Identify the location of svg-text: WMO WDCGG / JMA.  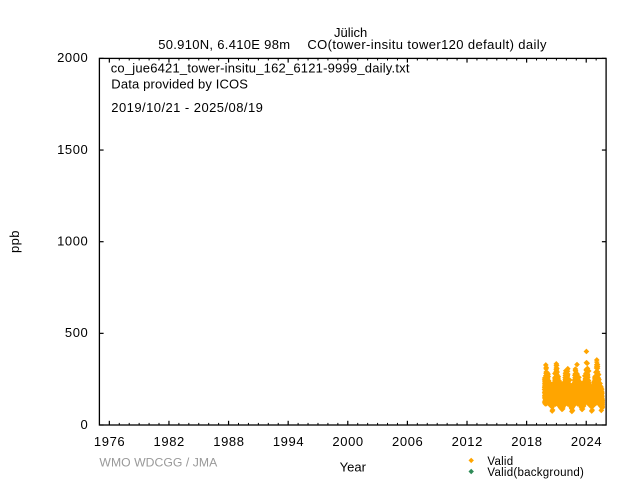
(158, 463).